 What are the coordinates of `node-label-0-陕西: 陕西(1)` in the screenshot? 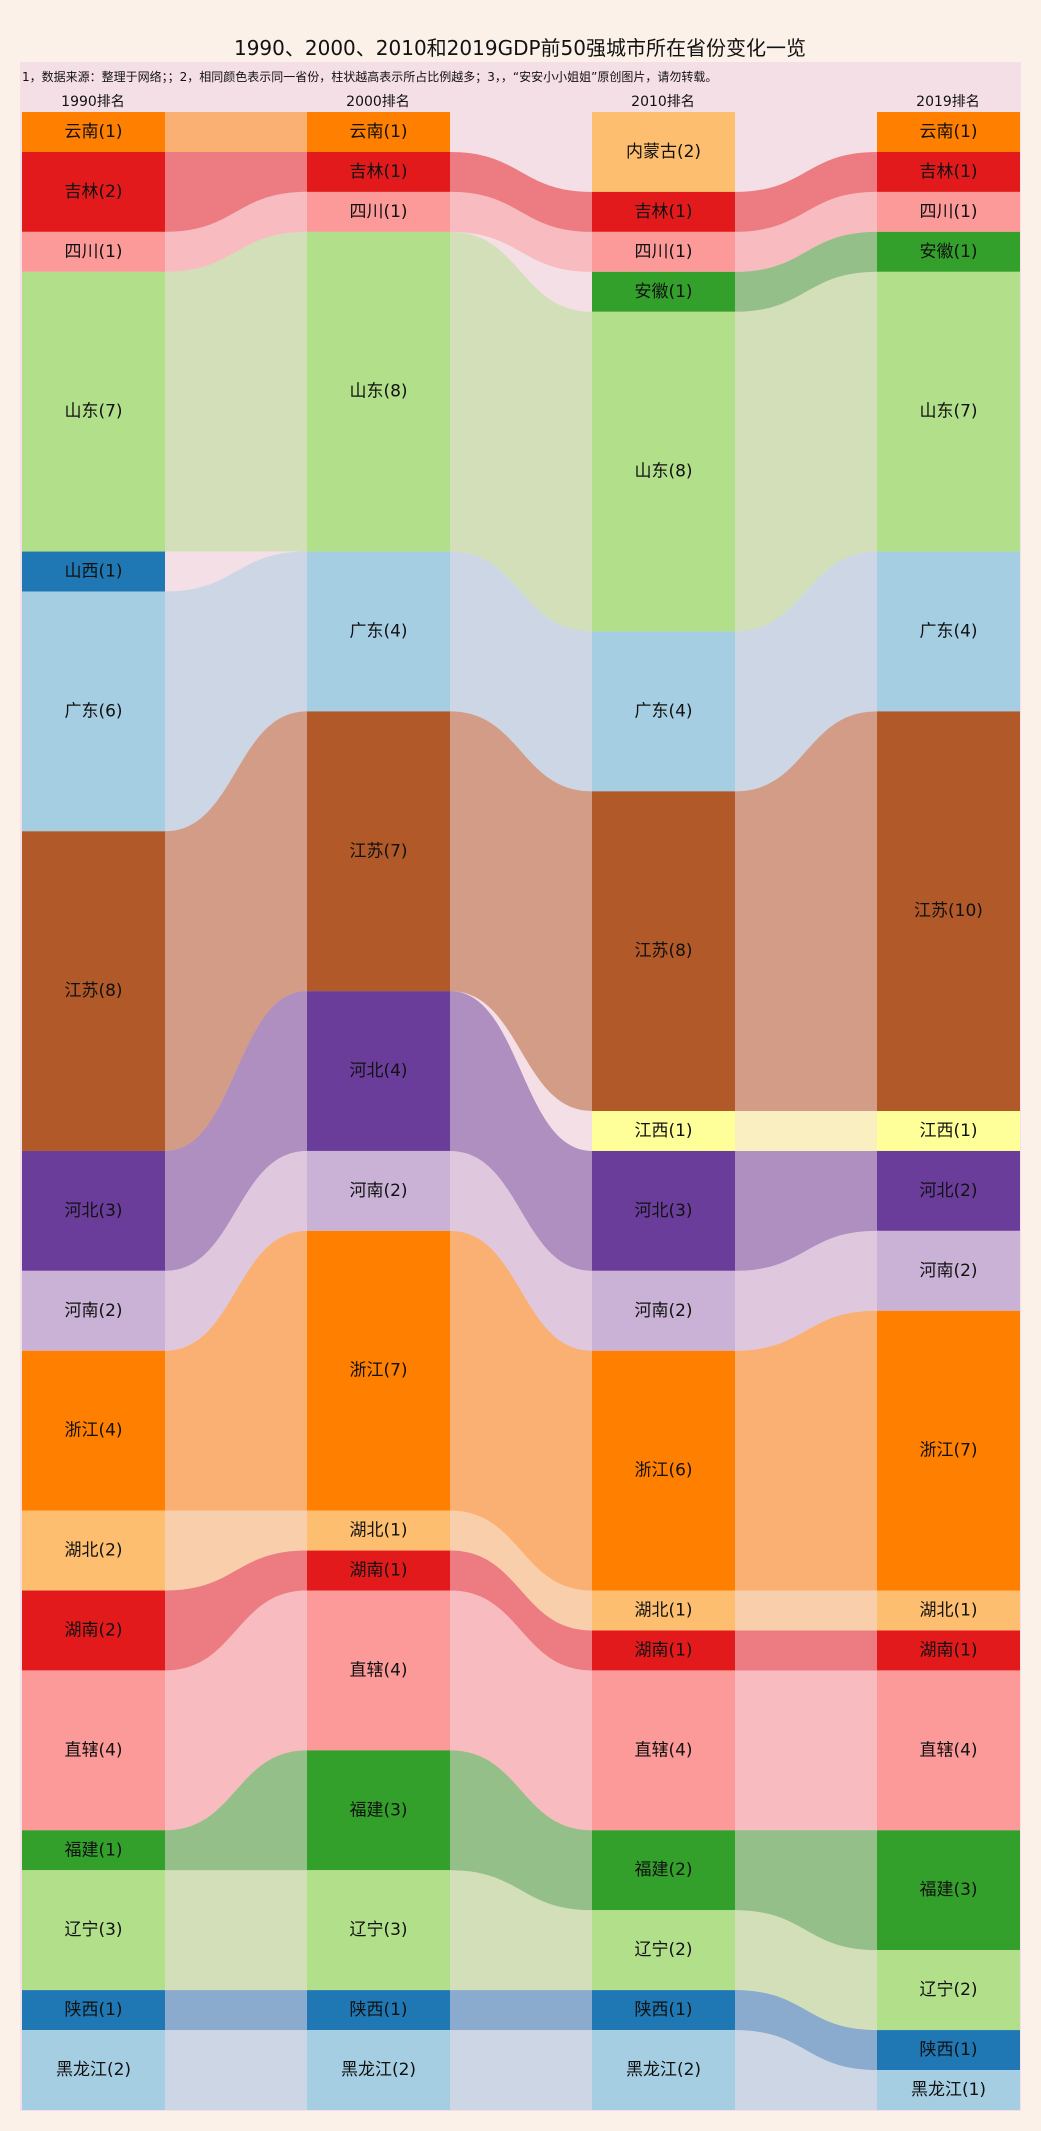 It's located at (93, 2010).